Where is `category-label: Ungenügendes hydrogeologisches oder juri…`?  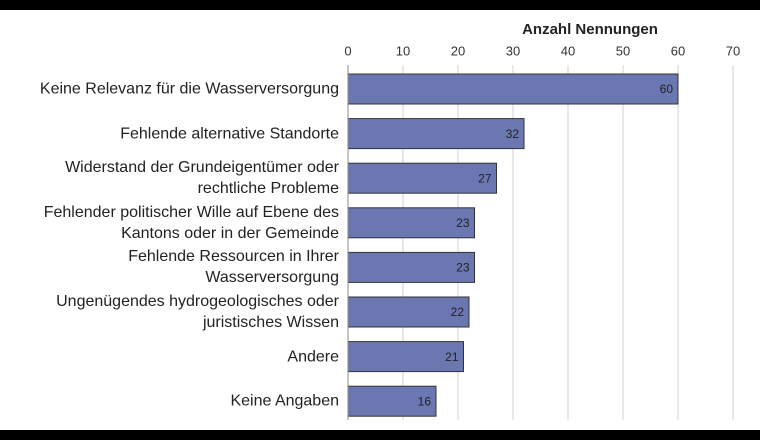
category-label: Ungenügendes hydrogeologisches oder juri… is located at coordinates (197, 312).